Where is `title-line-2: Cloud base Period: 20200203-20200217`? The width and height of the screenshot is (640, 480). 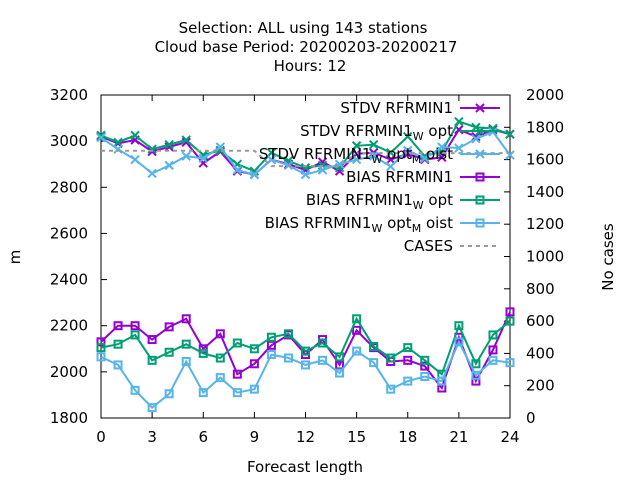
title-line-2: Cloud base Period: 20200203-20200217 is located at coordinates (306, 47).